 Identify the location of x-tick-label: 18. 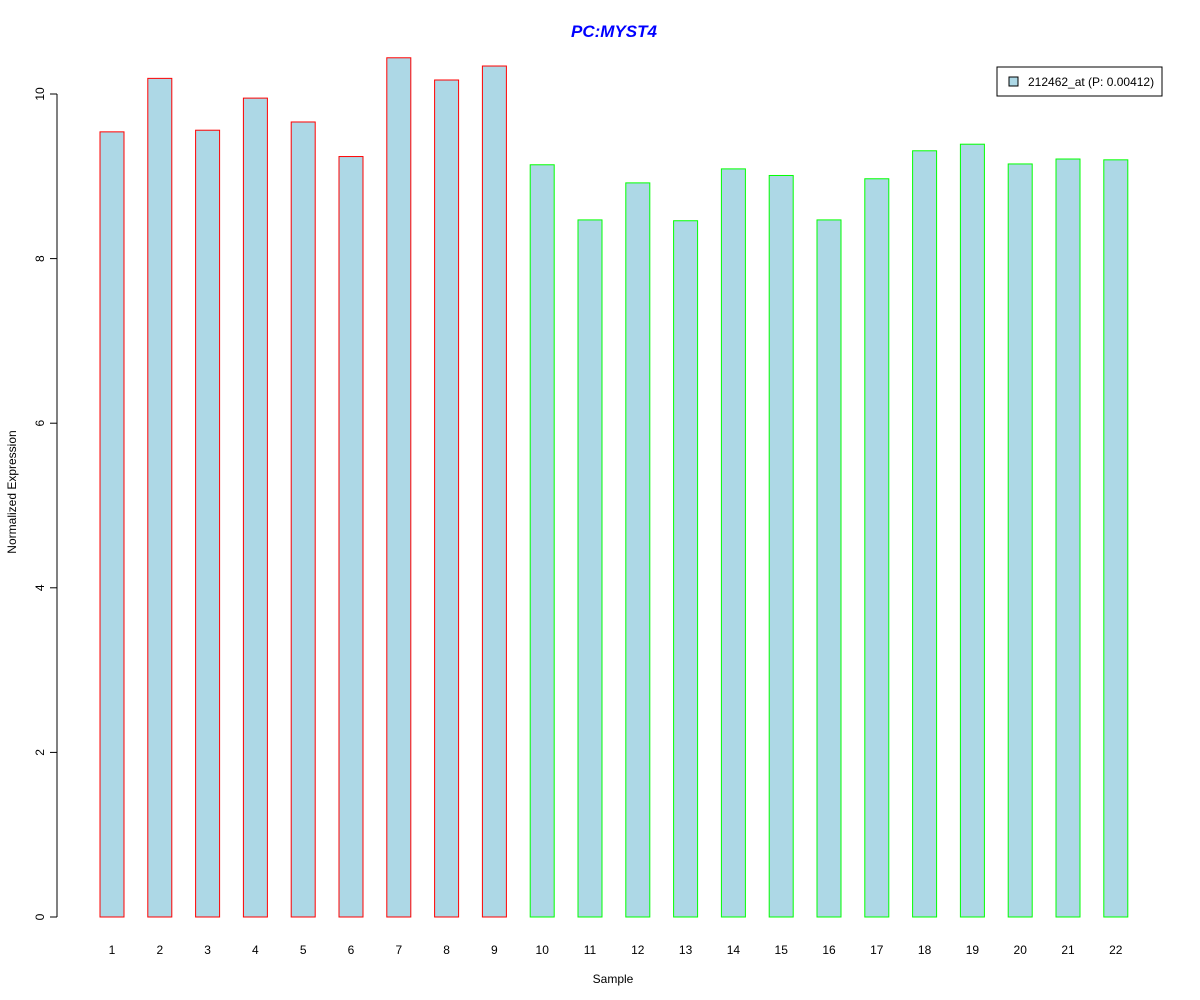
(925, 950).